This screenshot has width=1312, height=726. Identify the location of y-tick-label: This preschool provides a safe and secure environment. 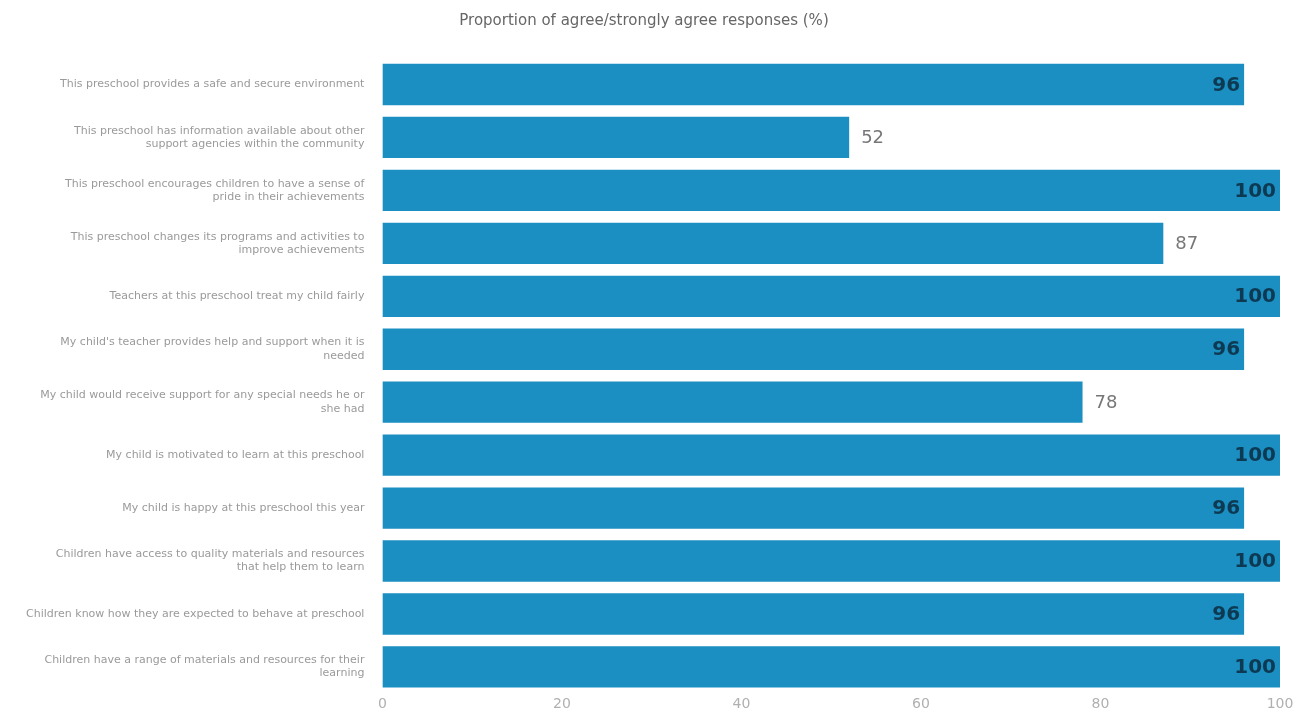
(212, 84).